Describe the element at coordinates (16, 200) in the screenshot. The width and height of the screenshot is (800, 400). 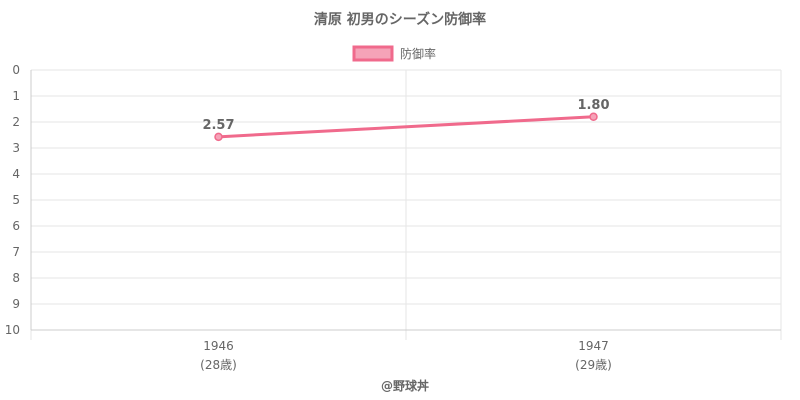
I see `y-tick-label: 5` at that location.